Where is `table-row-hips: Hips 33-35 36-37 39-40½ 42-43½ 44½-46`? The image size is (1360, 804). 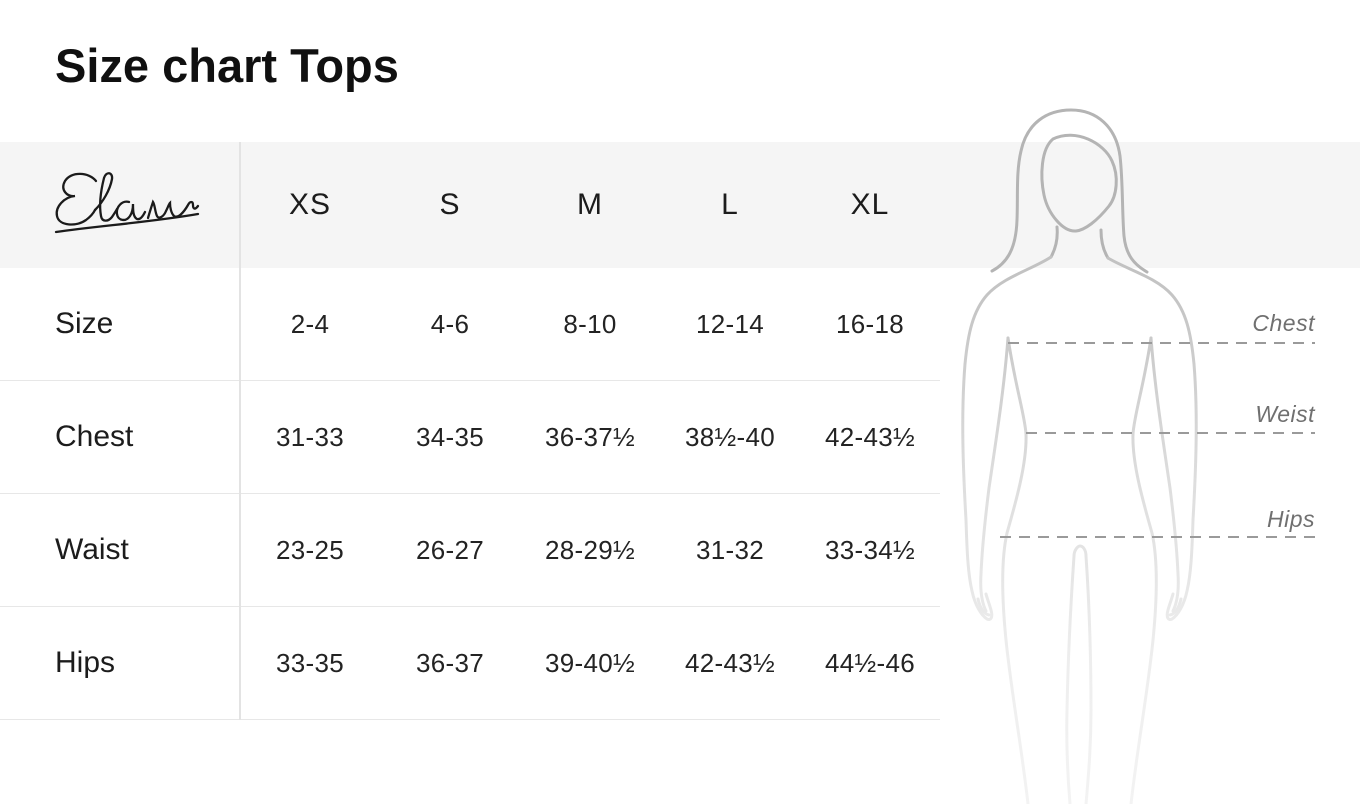
table-row-hips: Hips 33-35 36-37 39-40½ 42-43½ 44½-46 is located at coordinates (470, 663).